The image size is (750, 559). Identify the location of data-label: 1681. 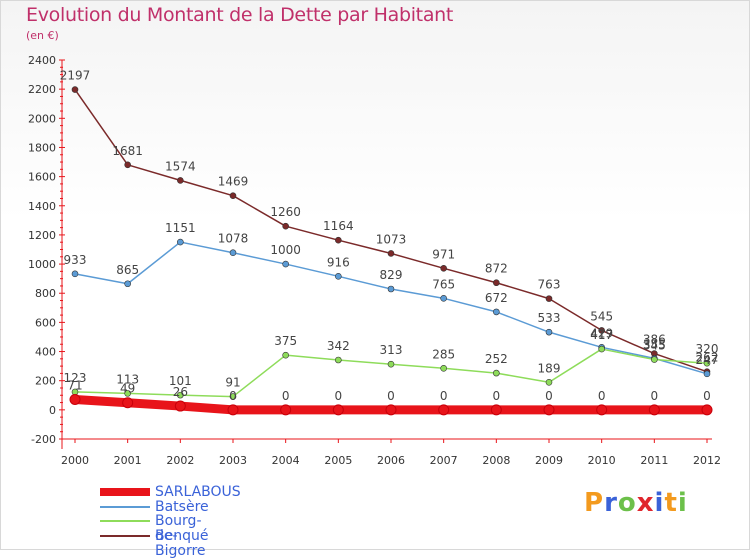
(127, 151).